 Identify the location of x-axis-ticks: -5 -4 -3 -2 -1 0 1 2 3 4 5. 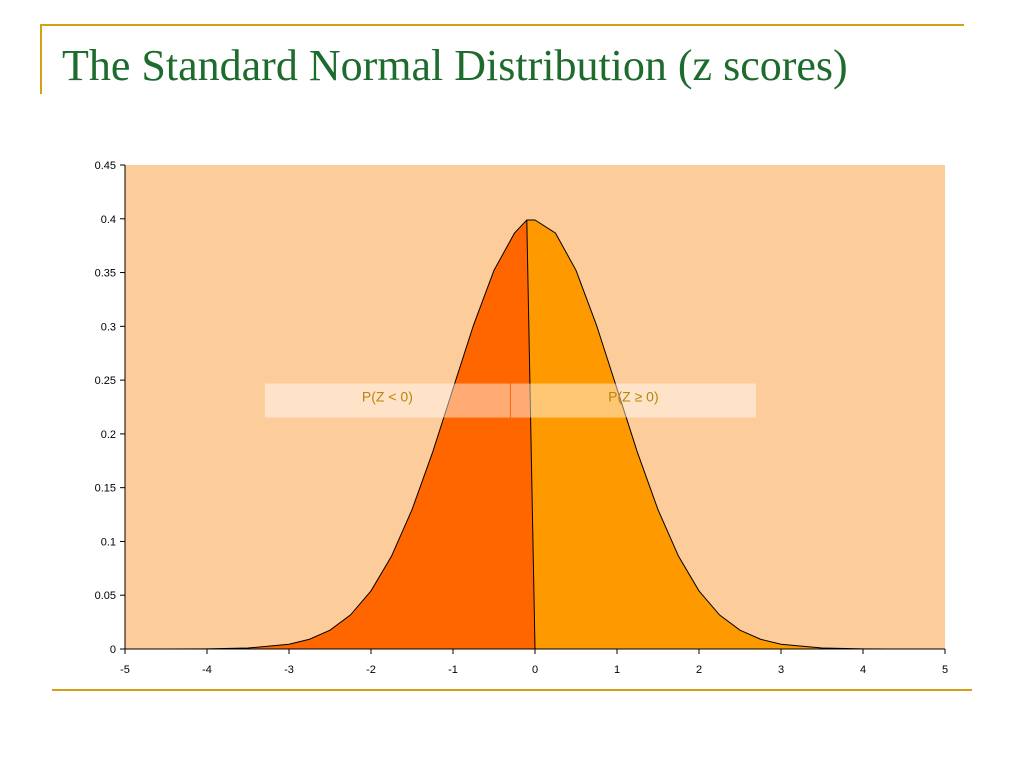
(534, 662).